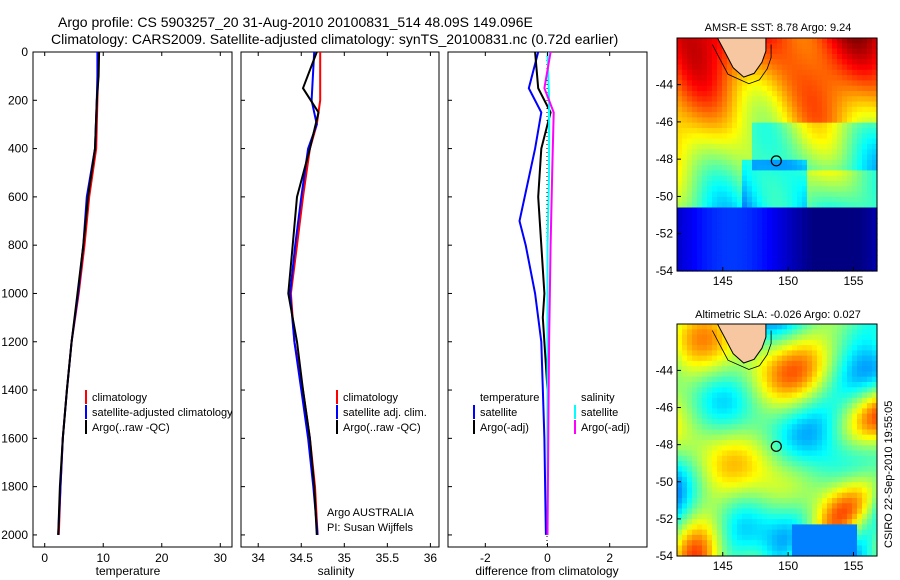  I want to click on depth-contour, so click(741, 64).